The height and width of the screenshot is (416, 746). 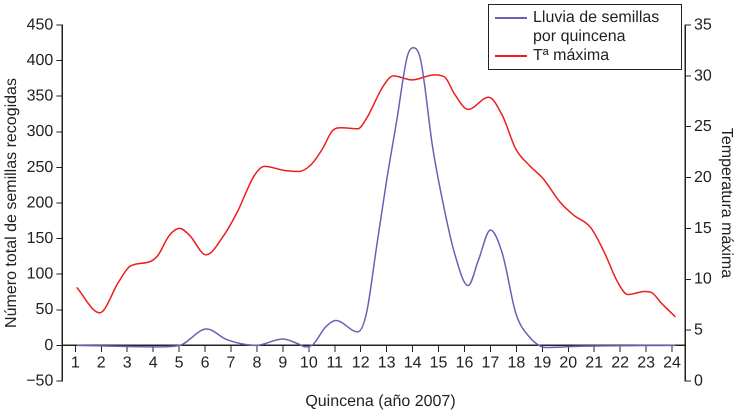 I want to click on x-tick-label: 9, so click(x=283, y=363).